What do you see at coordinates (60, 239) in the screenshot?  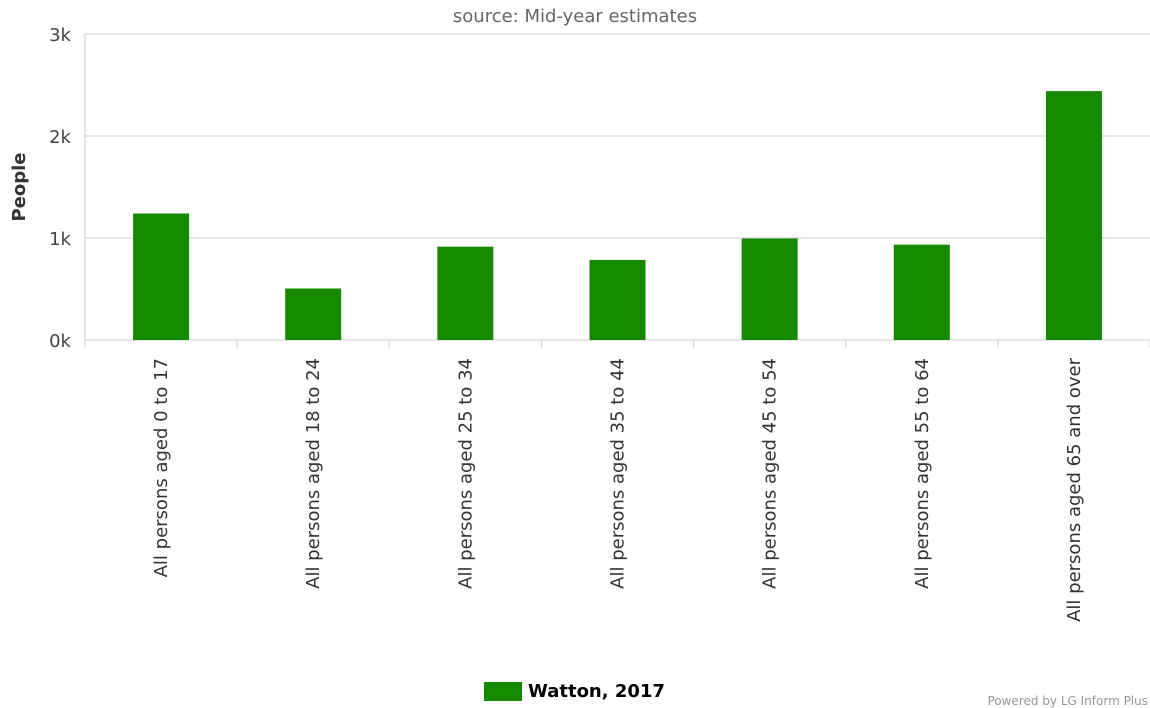 I see `y-tick-label: 1k` at bounding box center [60, 239].